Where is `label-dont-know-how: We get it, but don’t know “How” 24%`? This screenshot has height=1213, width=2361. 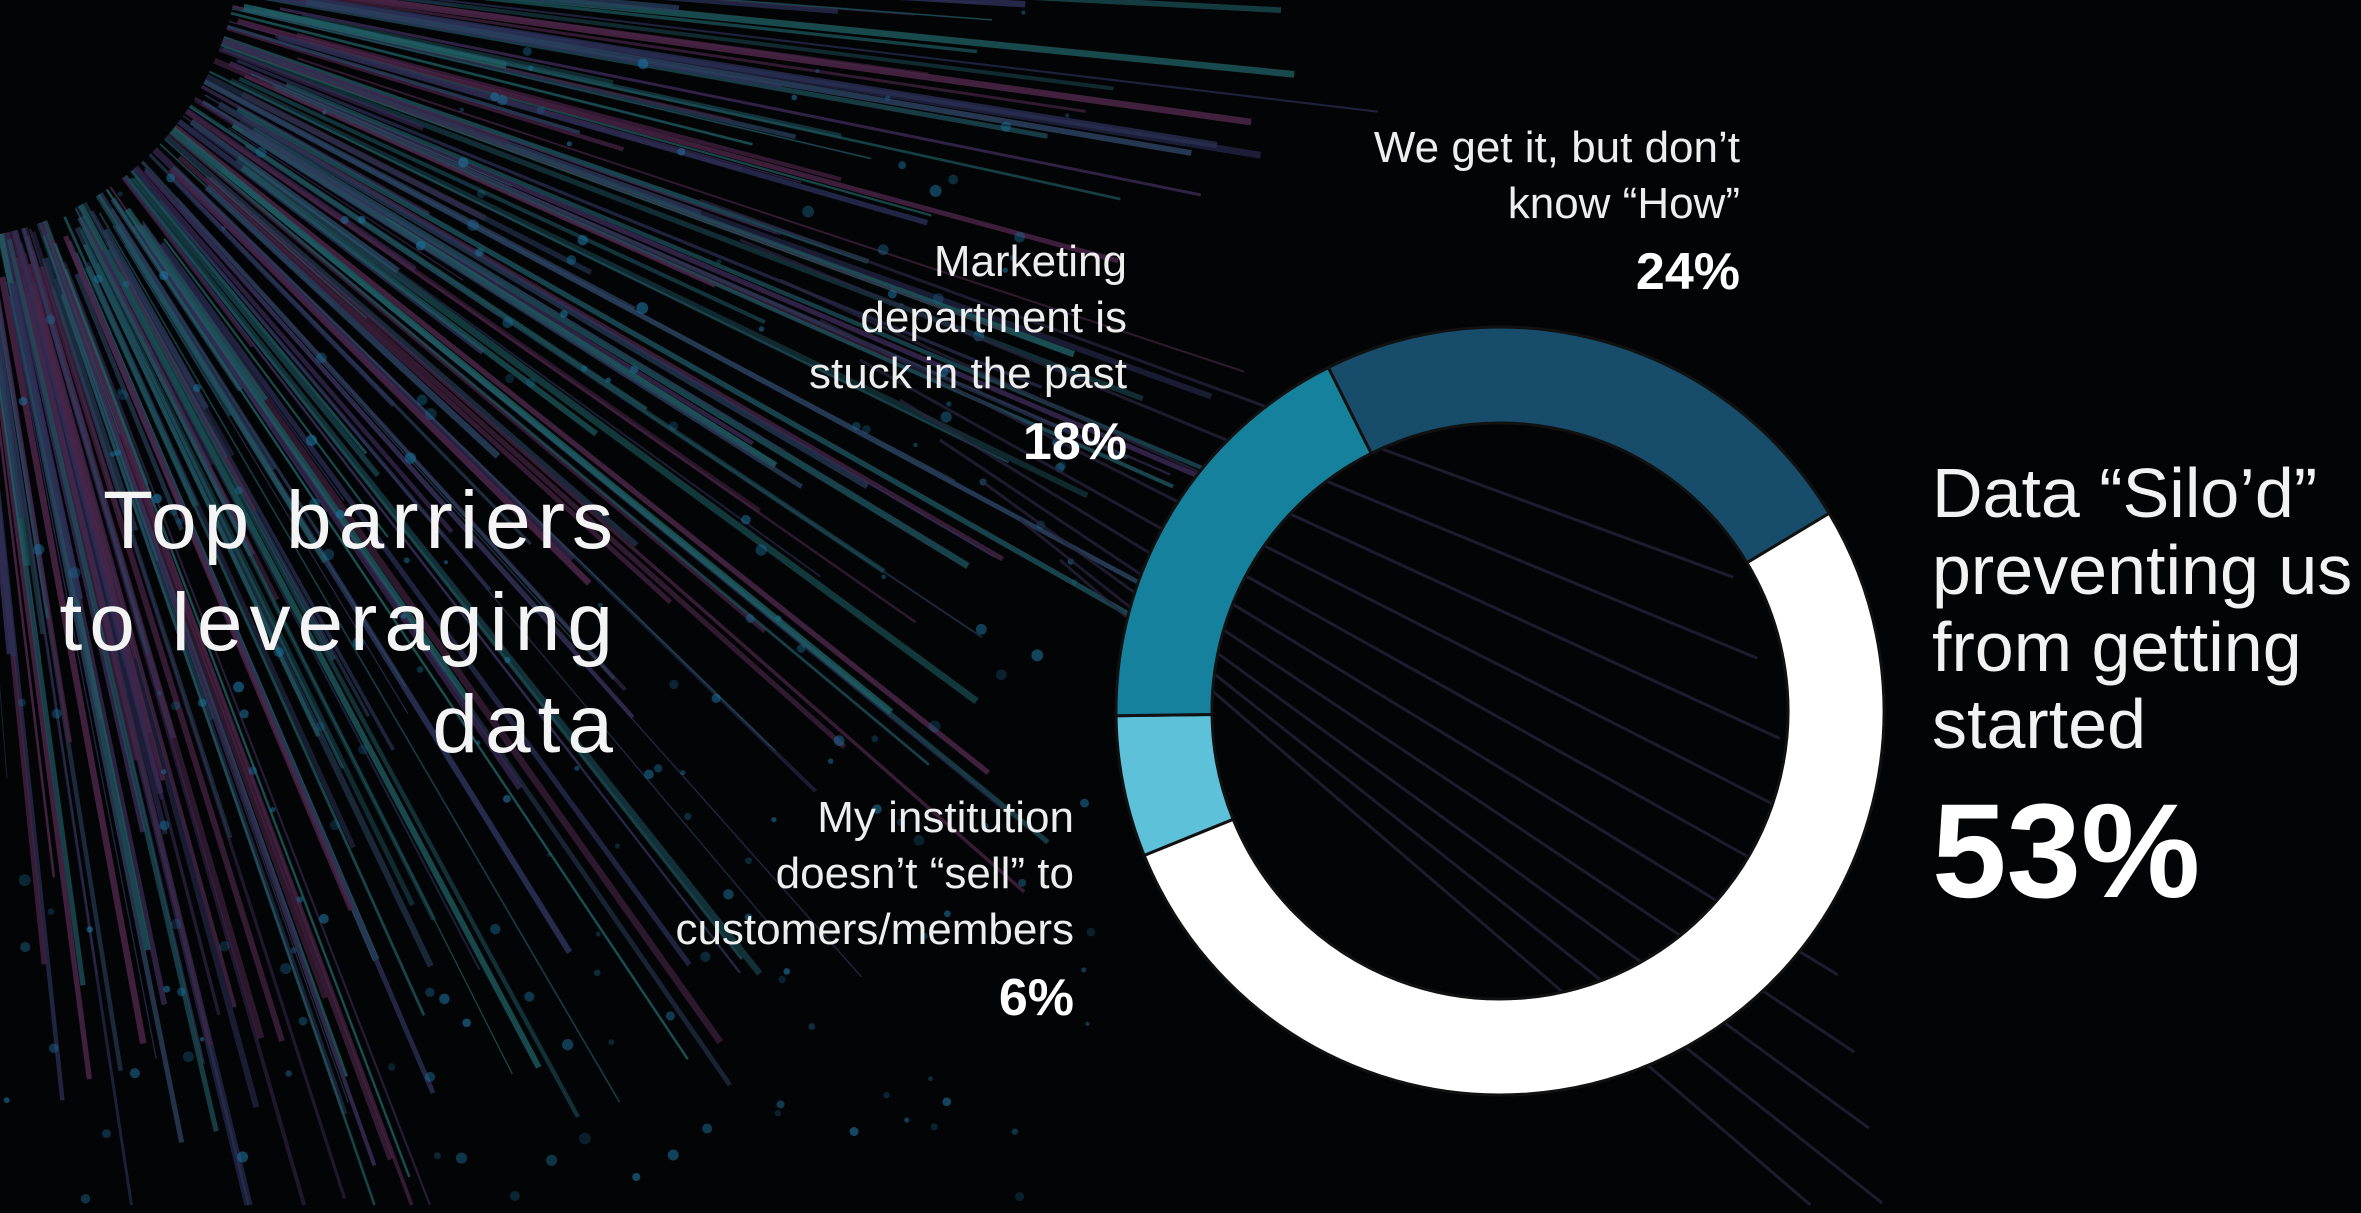 label-dont-know-how: We get it, but don’t know “How” 24% is located at coordinates (1557, 212).